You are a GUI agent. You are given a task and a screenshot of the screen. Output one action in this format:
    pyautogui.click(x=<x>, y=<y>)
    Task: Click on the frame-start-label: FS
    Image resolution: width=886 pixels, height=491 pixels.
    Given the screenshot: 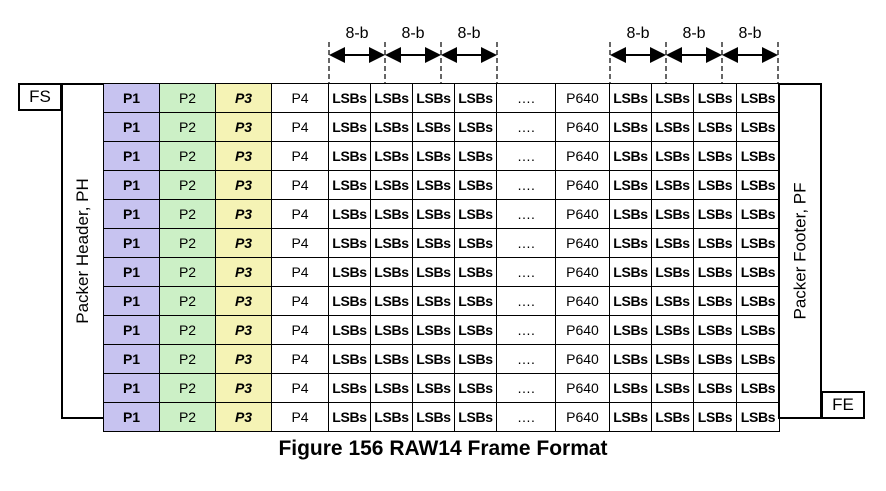 What is the action you would take?
    pyautogui.click(x=40, y=96)
    